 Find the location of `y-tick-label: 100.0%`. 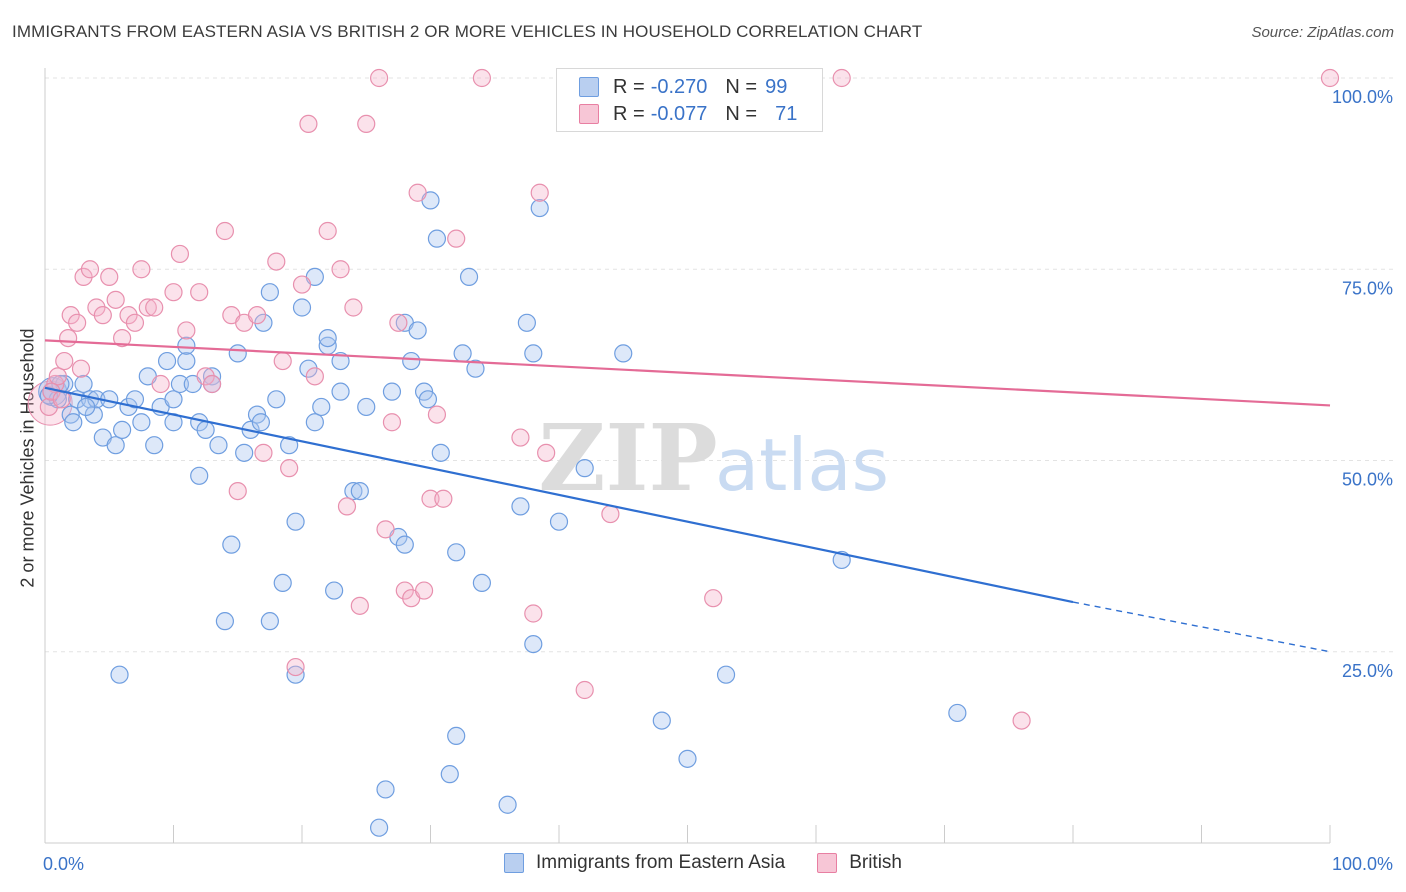

y-tick-label: 100.0% is located at coordinates (1362, 97).